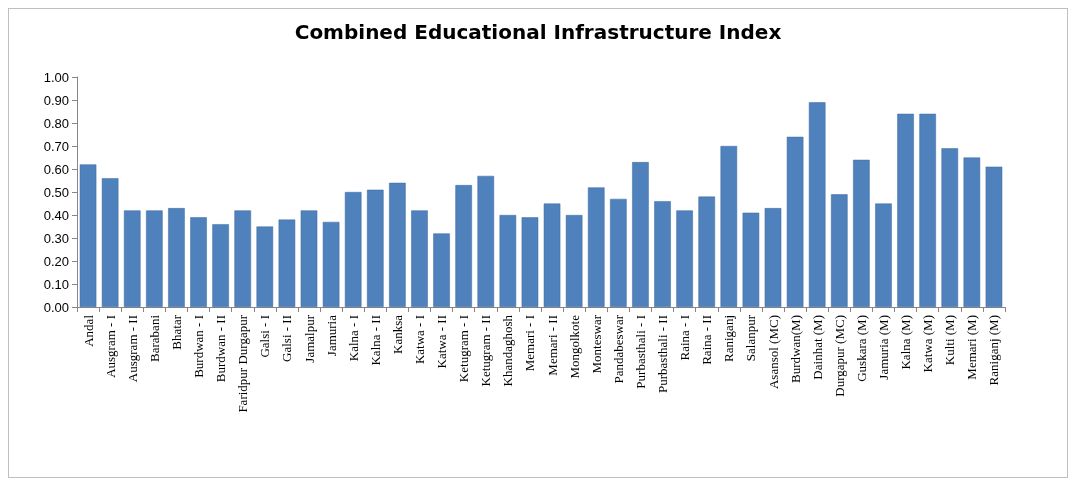 The width and height of the screenshot is (1083, 486). What do you see at coordinates (640, 352) in the screenshot?
I see `x-tick-label: Purbasthali - I` at bounding box center [640, 352].